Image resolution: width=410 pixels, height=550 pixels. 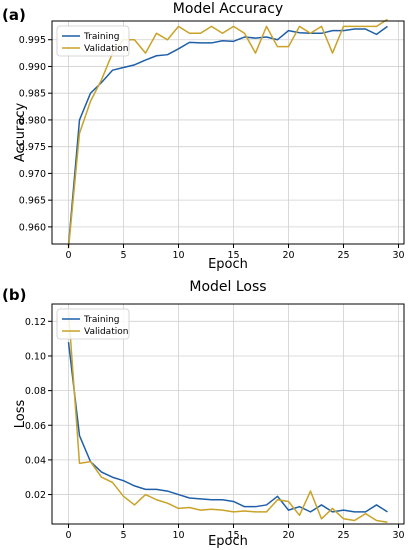 I want to click on y-tick-label: 0.985, so click(x=32, y=94).